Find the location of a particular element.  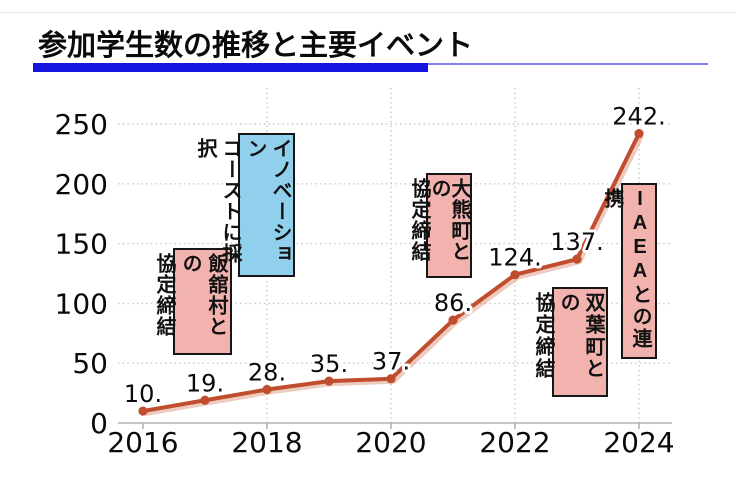

top-divider is located at coordinates (368, 12).